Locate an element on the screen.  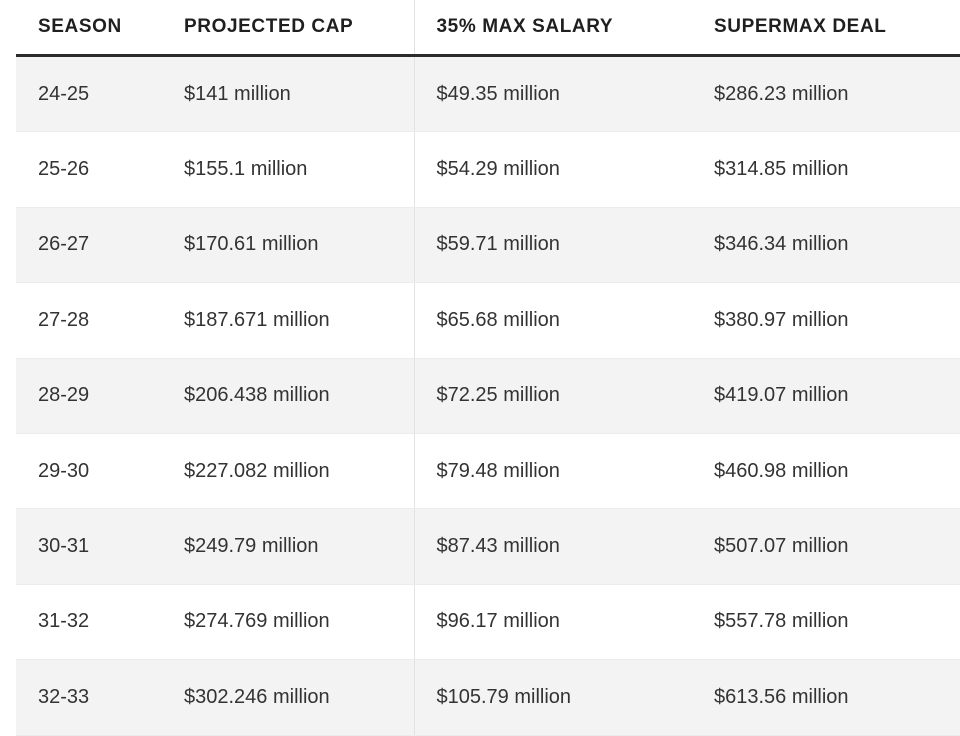
cell-max-salary: $54.29 million is located at coordinates (552, 169).